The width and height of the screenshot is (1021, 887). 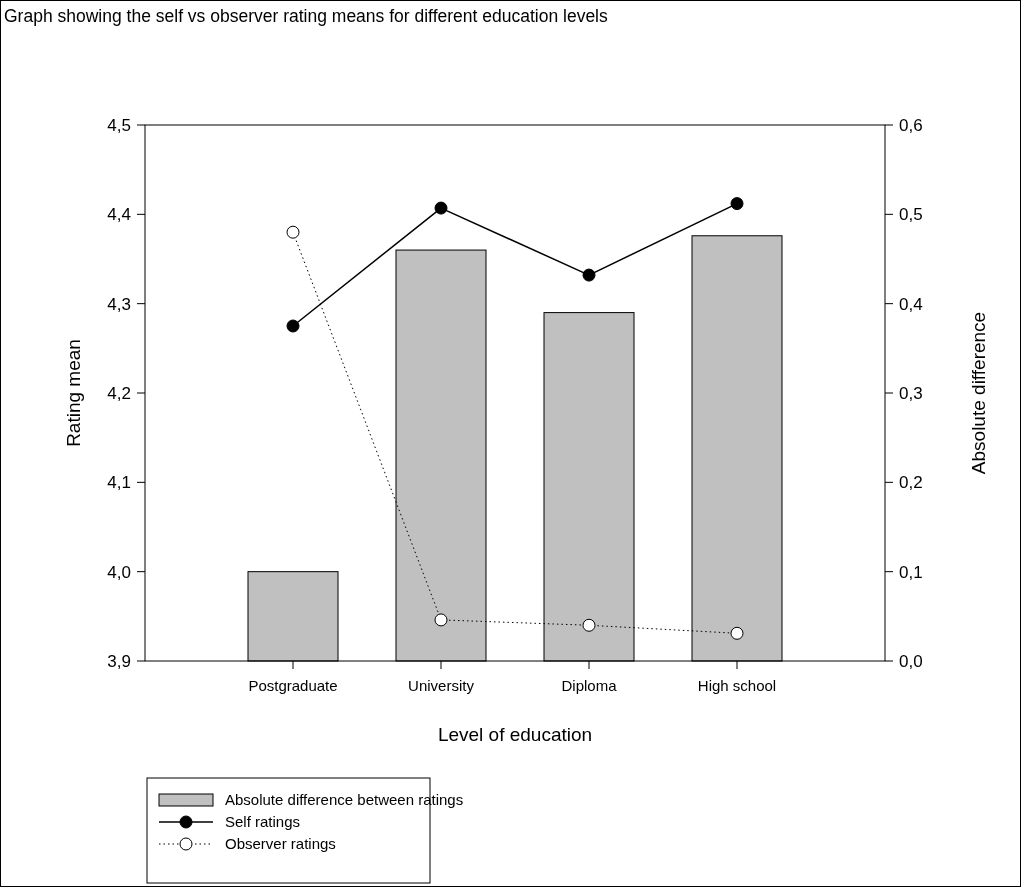 What do you see at coordinates (978, 393) in the screenshot?
I see `y2-axis-title: Absolute difference` at bounding box center [978, 393].